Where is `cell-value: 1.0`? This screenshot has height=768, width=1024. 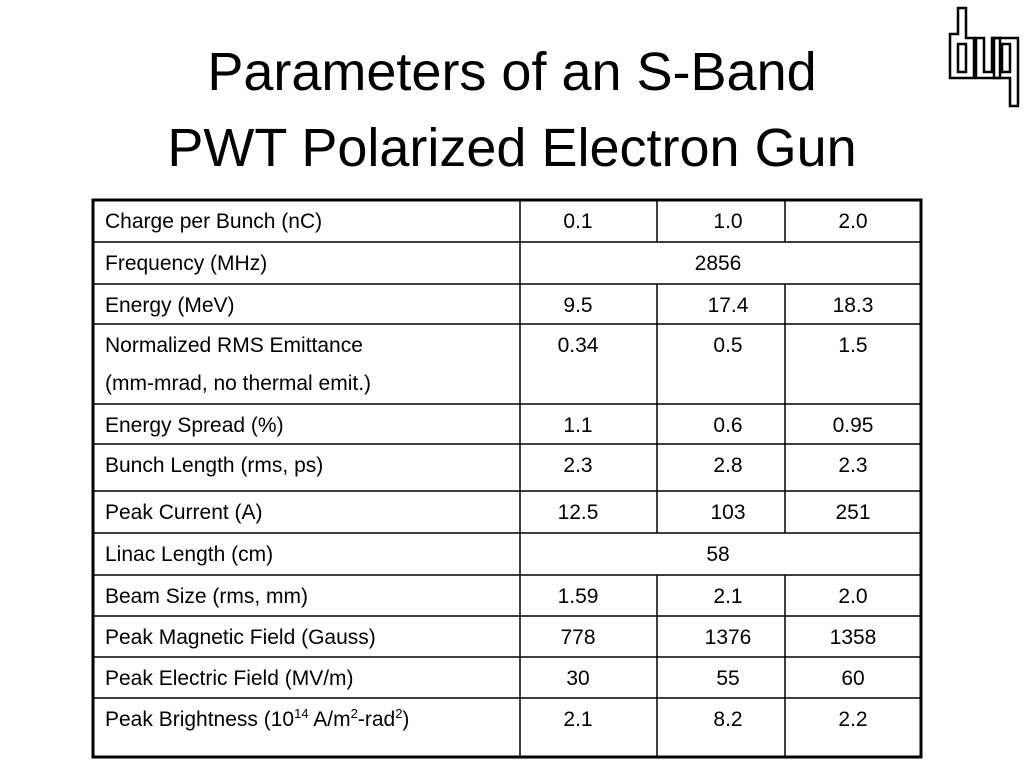
cell-value: 1.0 is located at coordinates (727, 221).